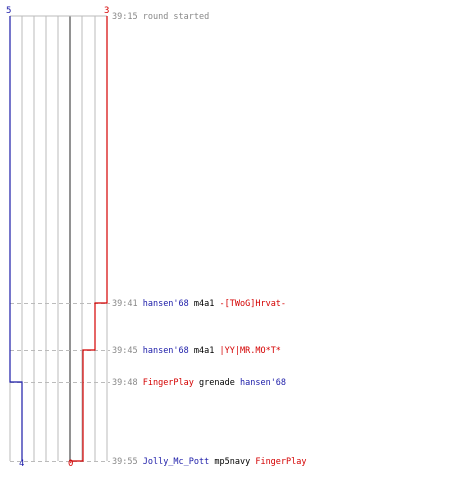 The height and width of the screenshot is (500, 450). Describe the element at coordinates (263, 383) in the screenshot. I see `victim-name: hansen'68` at that location.